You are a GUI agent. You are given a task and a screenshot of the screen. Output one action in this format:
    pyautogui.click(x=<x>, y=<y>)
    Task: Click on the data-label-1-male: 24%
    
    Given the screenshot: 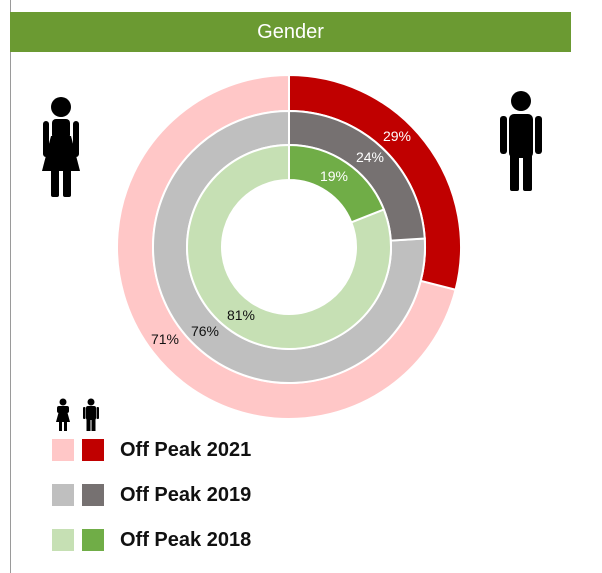 What is the action you would take?
    pyautogui.click(x=370, y=157)
    